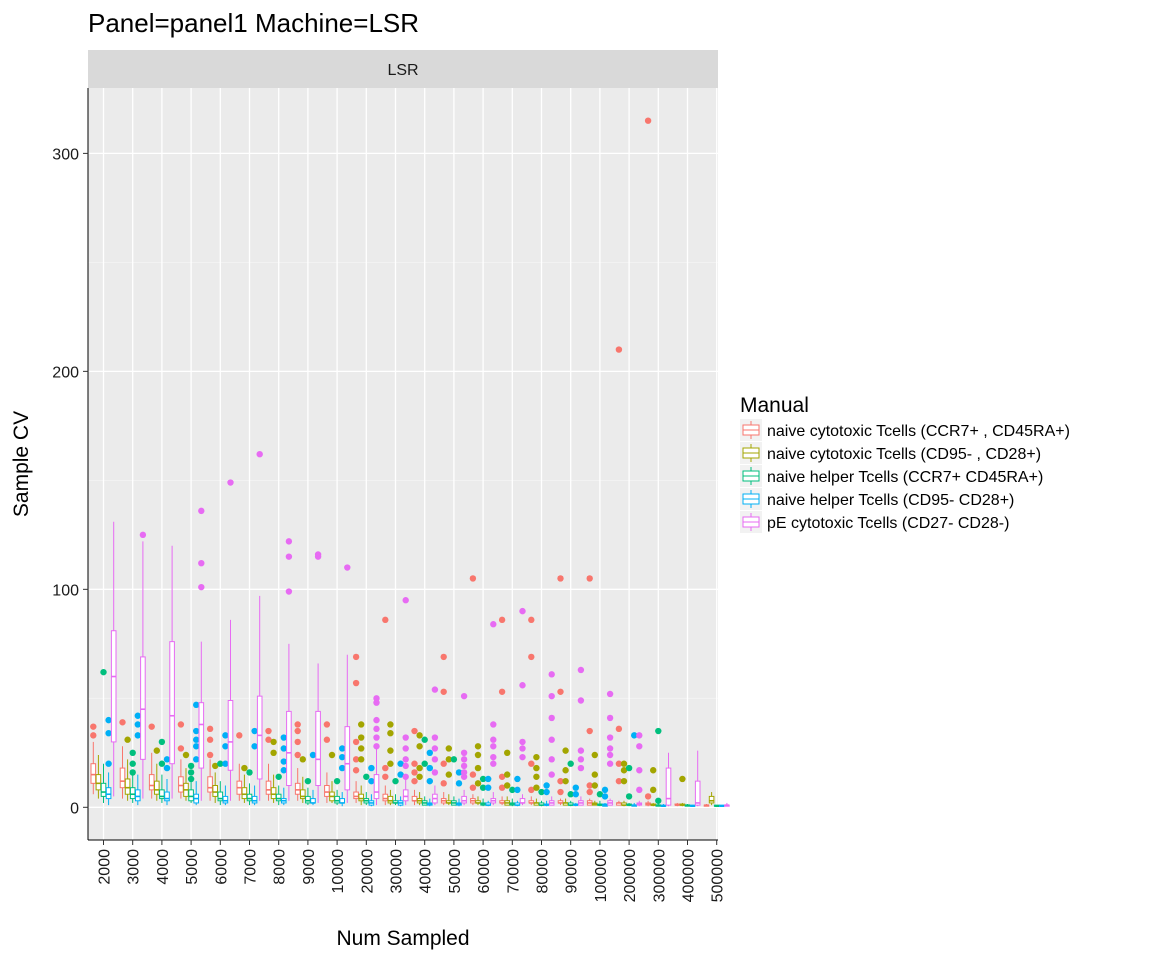 This screenshot has height=960, width=1152. I want to click on legend-label: naive helper Tcells (CD95- CD28+), so click(890, 500).